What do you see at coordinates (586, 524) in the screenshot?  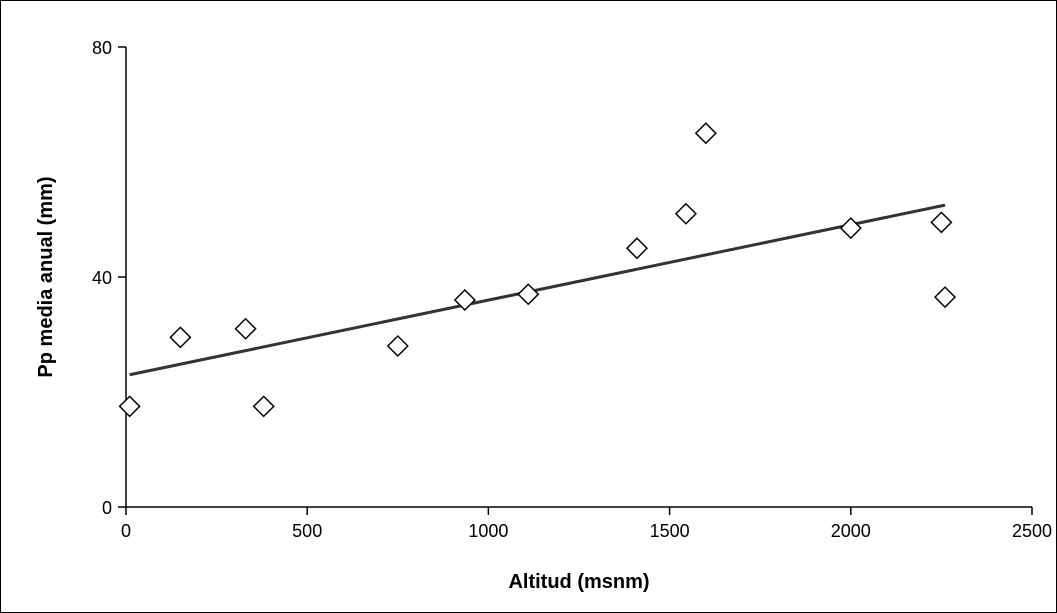 I see `x-ticks: 0 500 1000 1500 2000 2500` at bounding box center [586, 524].